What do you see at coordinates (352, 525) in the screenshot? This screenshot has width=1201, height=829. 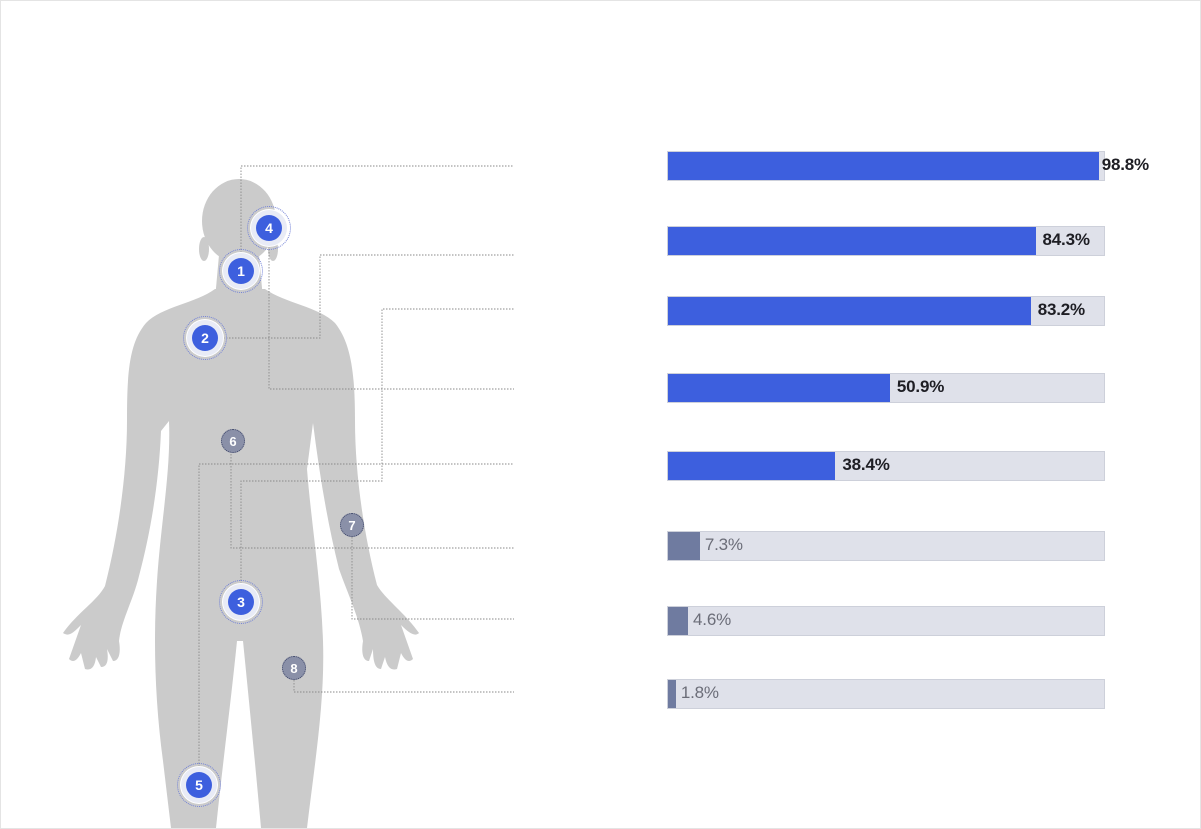 I see `body-marker-7: 7` at bounding box center [352, 525].